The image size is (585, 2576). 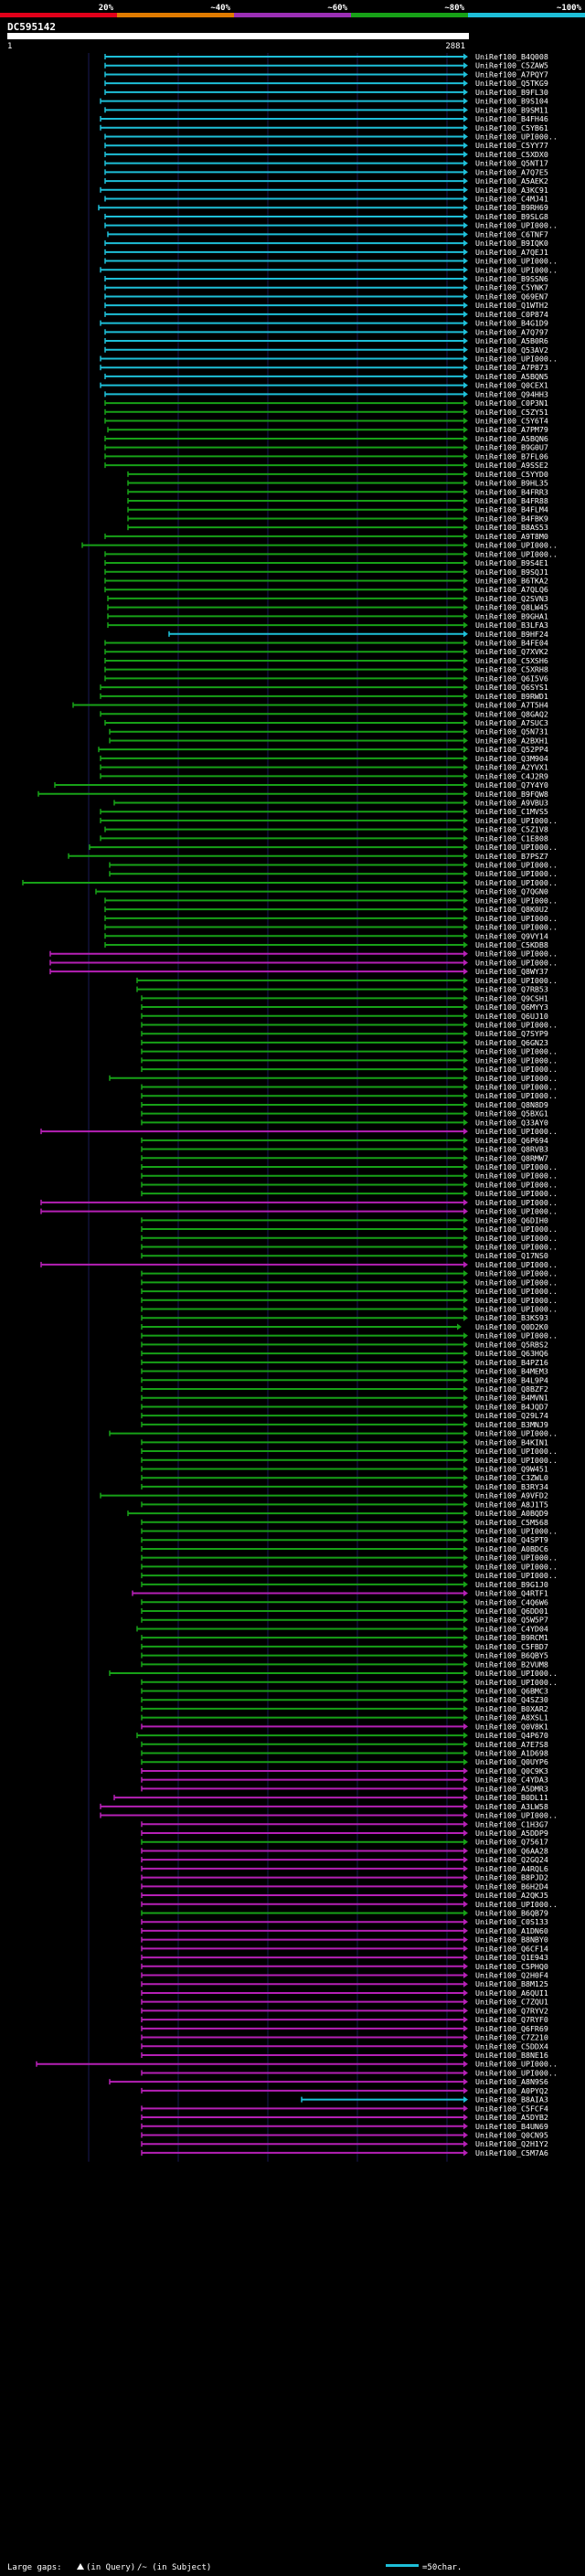 What do you see at coordinates (512, 909) in the screenshot?
I see `hit-label: UniRef100_Q8K0U2` at bounding box center [512, 909].